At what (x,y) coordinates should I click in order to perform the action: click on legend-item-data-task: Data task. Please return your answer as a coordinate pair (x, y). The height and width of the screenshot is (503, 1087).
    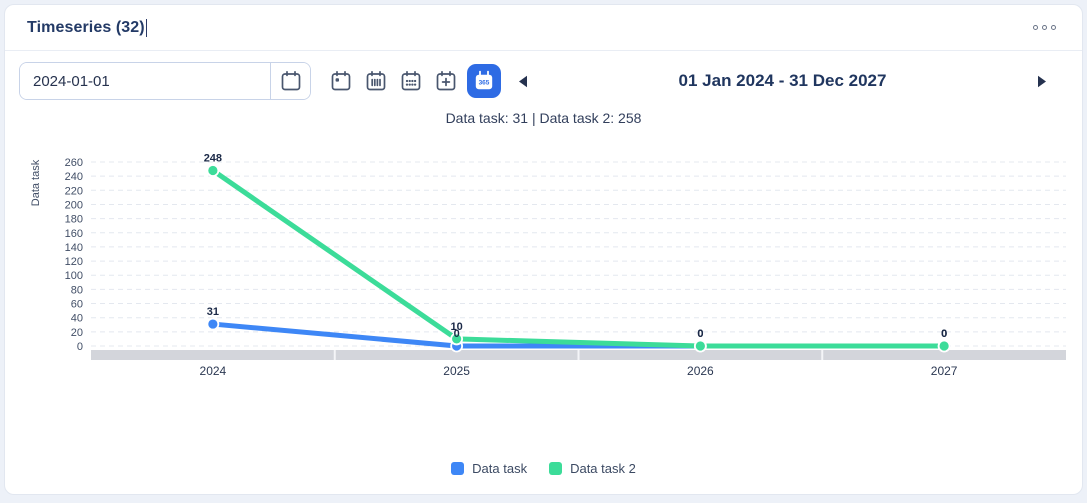
    Looking at the image, I should click on (489, 468).